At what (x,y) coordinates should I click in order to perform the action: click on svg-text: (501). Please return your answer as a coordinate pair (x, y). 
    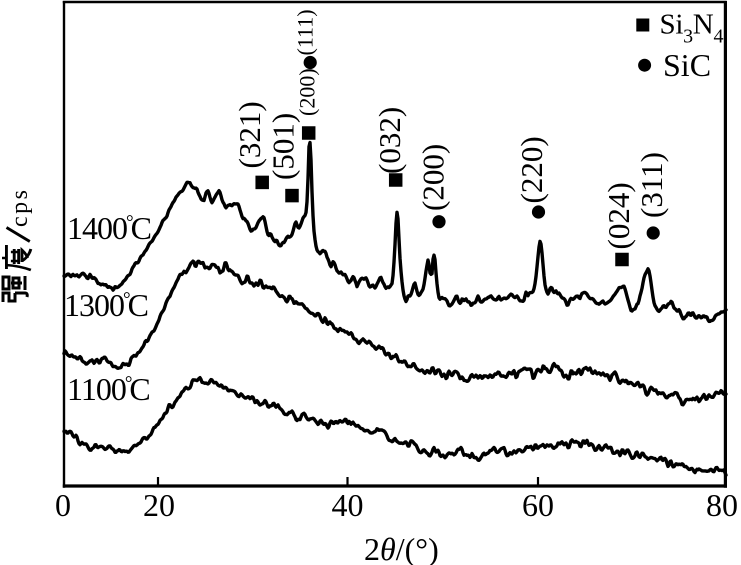
    Looking at the image, I should click on (282, 146).